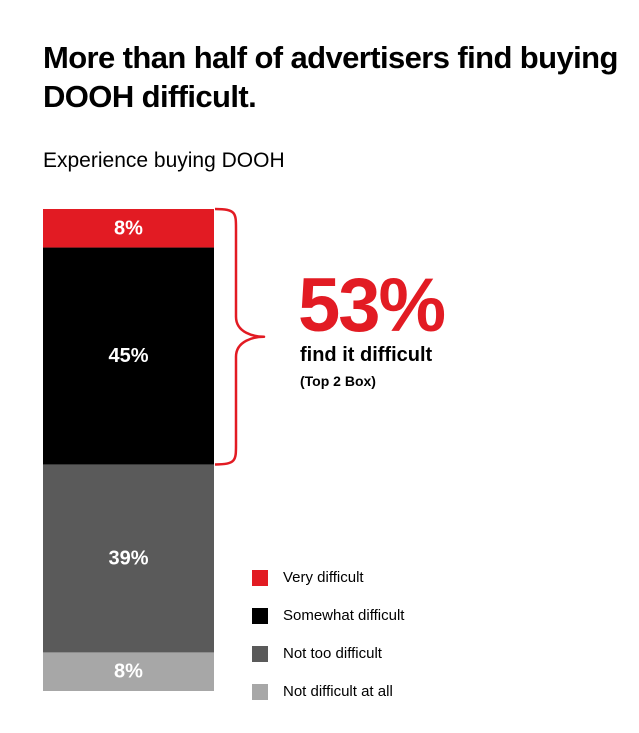 The image size is (639, 733). I want to click on legend-item-not-difficult-at-all: Not difficult at all, so click(328, 692).